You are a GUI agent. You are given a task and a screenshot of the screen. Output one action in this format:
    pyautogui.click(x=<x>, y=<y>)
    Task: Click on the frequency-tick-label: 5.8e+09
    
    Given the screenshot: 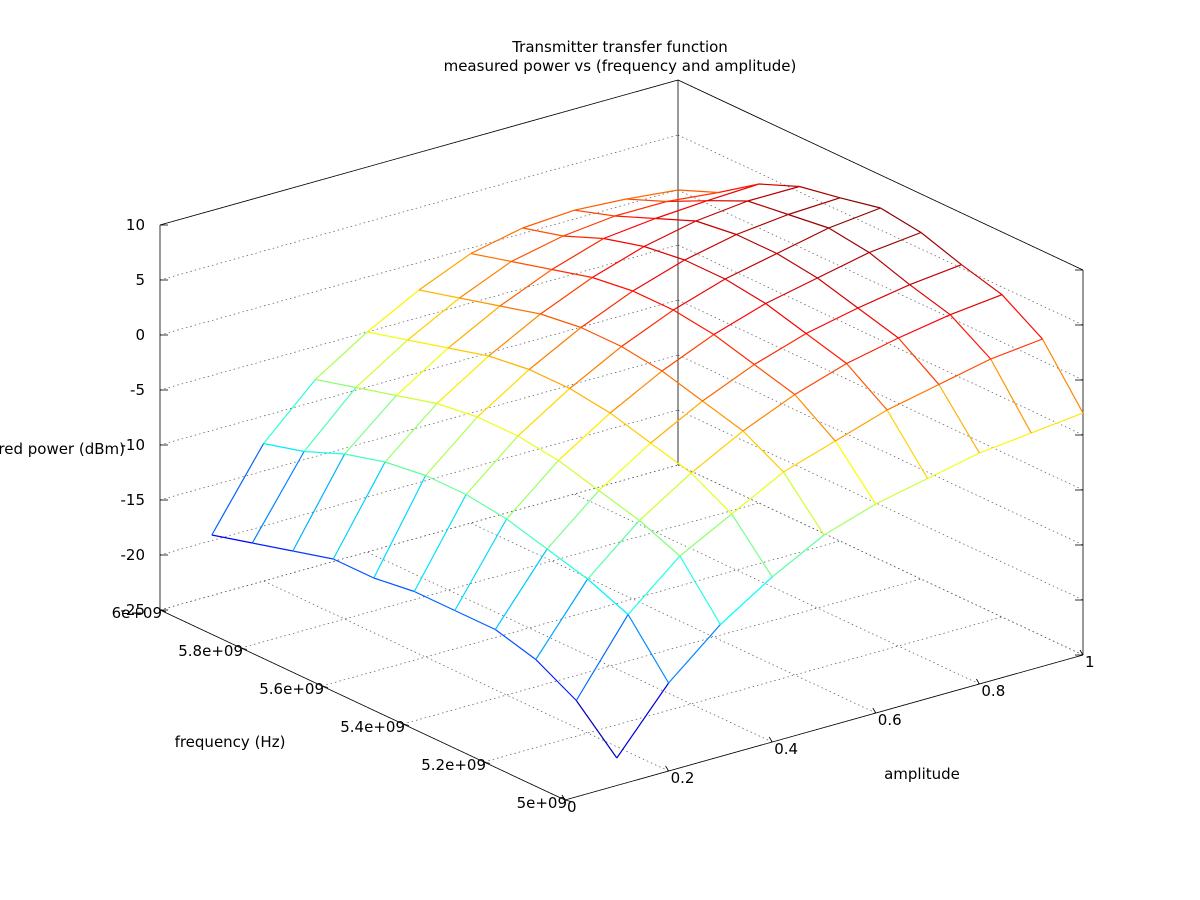 What is the action you would take?
    pyautogui.click(x=210, y=651)
    